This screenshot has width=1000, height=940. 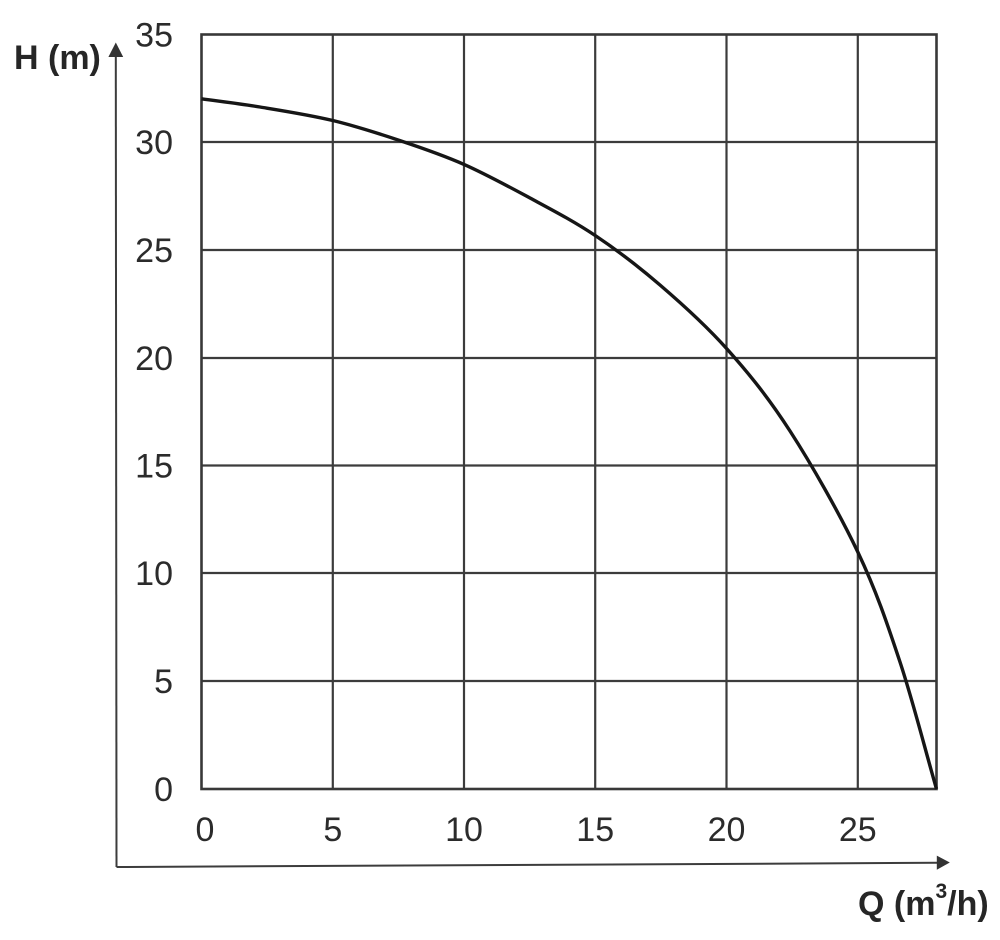 I want to click on svg-text: 30, so click(x=154, y=143).